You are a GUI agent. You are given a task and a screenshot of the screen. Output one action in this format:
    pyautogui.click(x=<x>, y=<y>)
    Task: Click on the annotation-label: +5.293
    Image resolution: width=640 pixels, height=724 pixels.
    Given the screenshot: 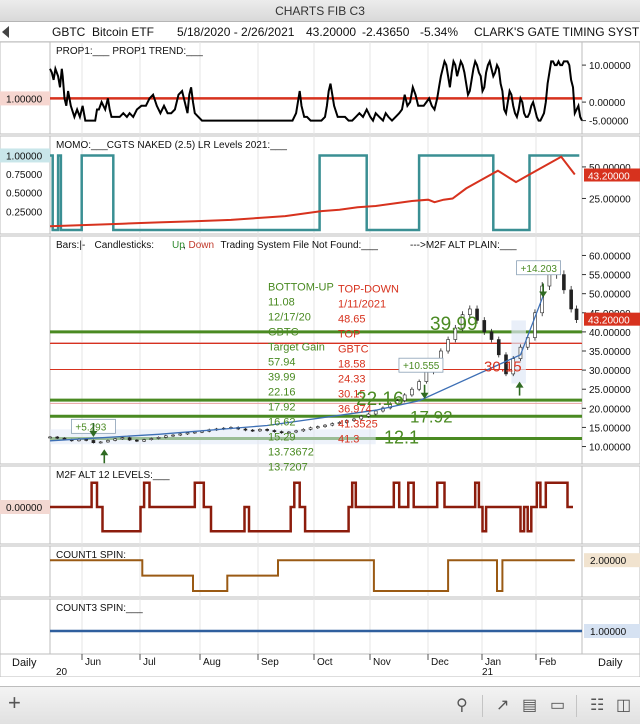 What is the action you would take?
    pyautogui.click(x=90, y=427)
    